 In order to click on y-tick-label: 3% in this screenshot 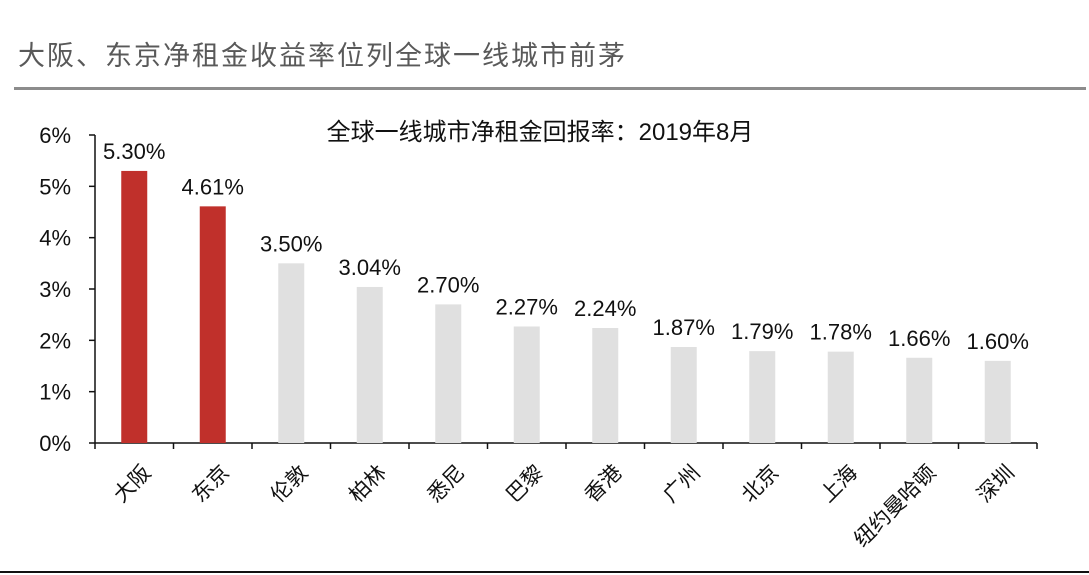, I will do `click(55, 289)`.